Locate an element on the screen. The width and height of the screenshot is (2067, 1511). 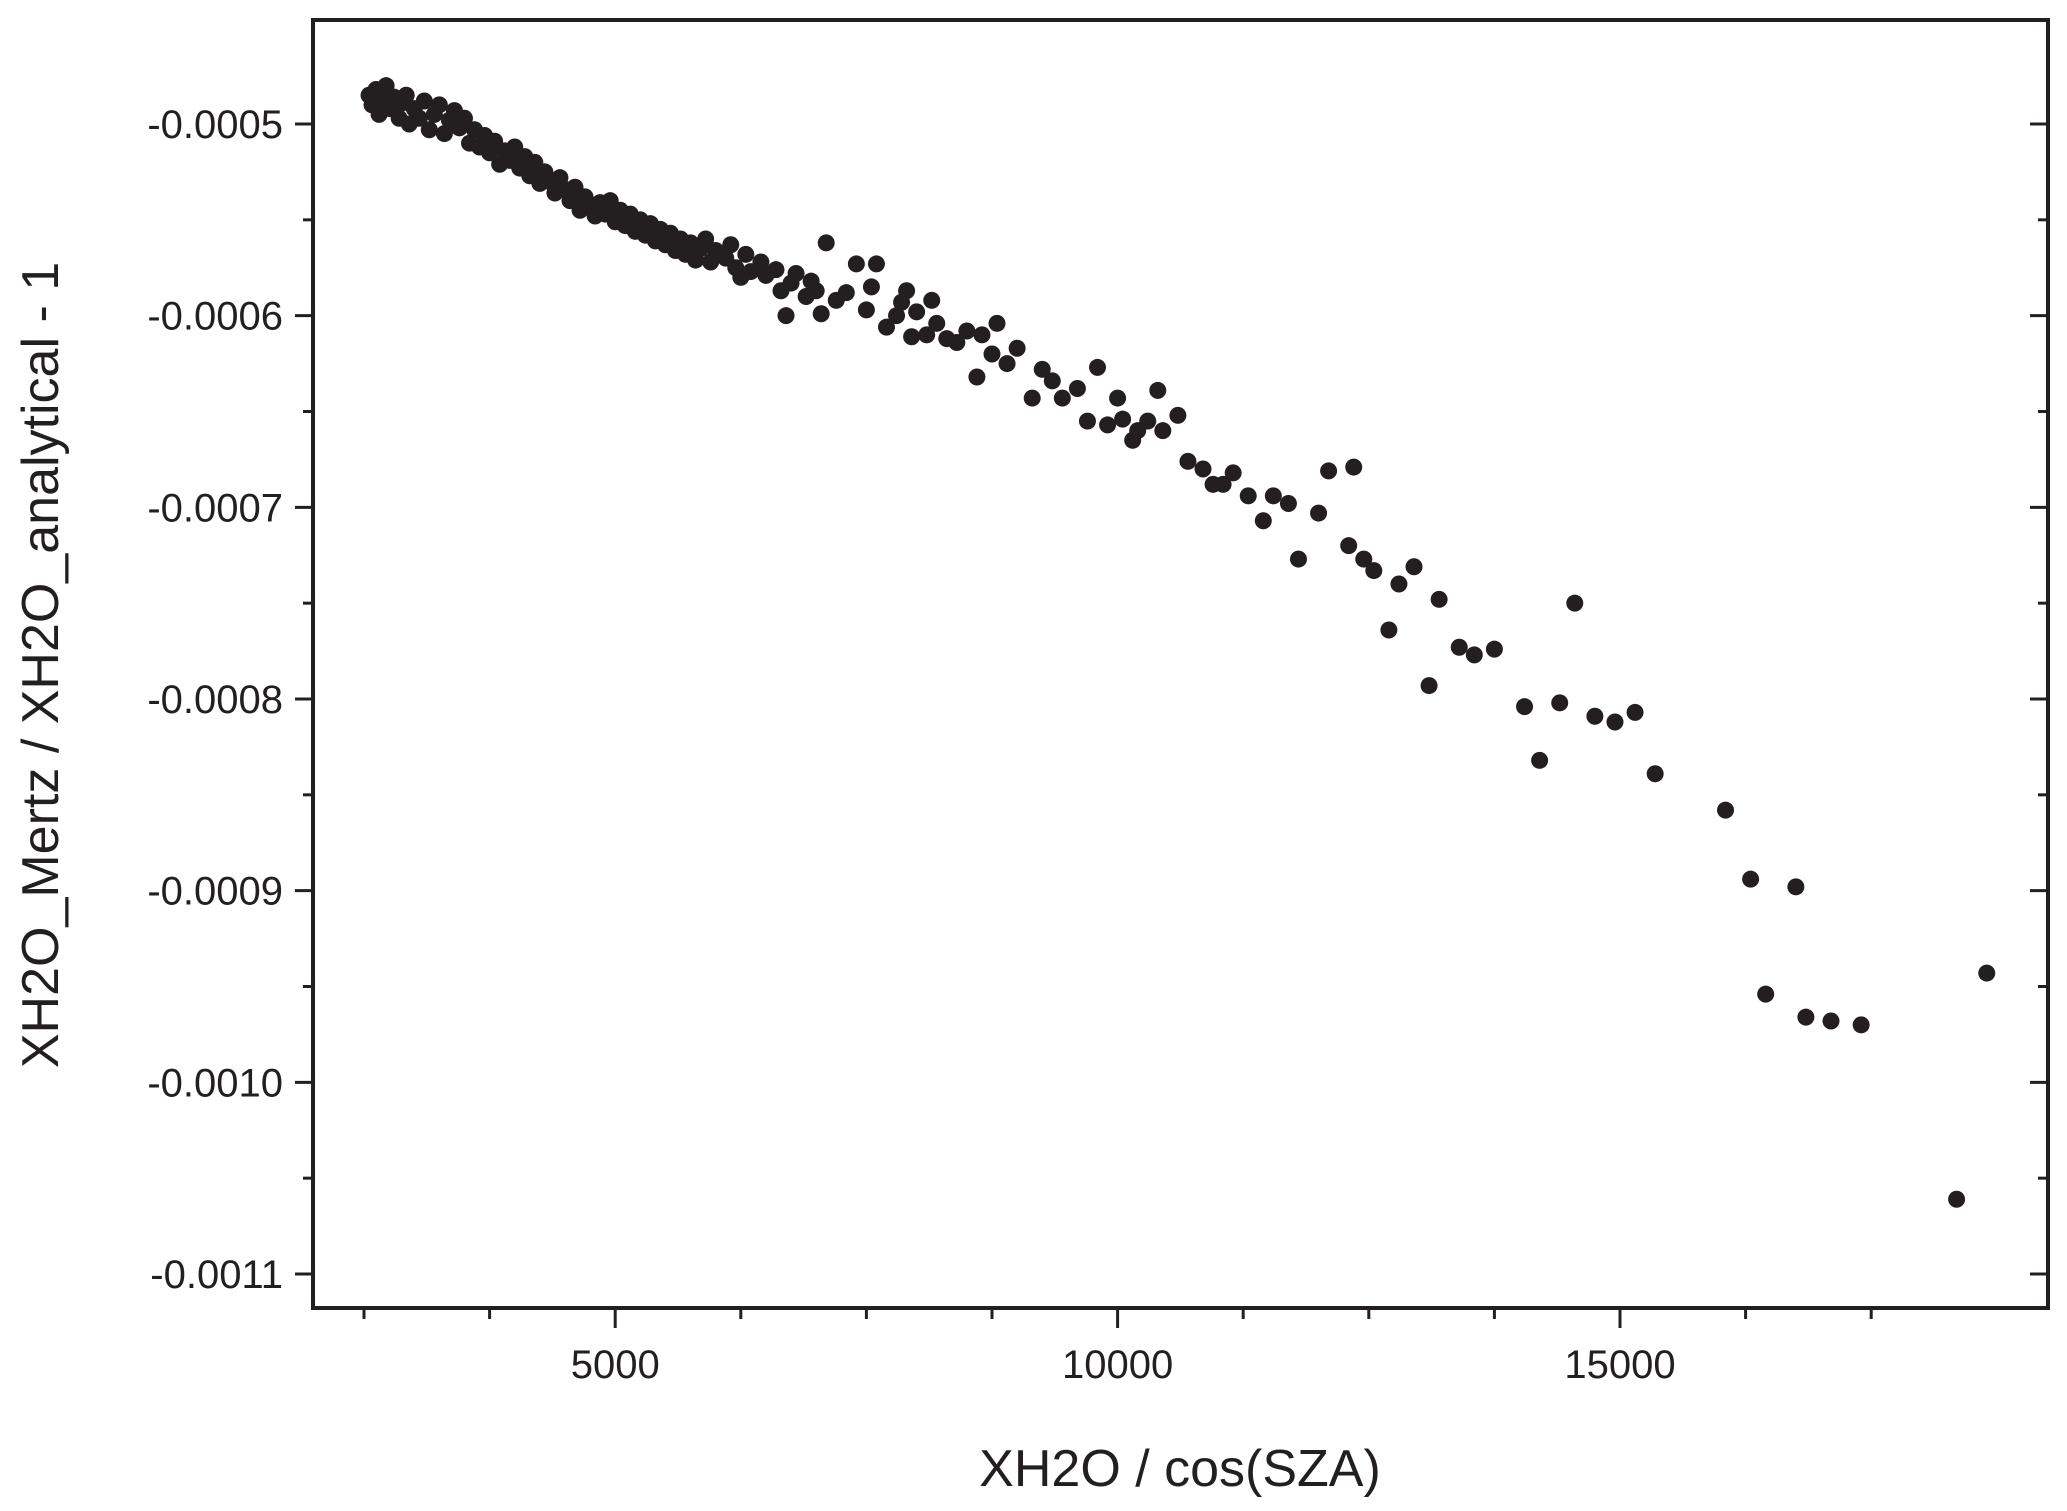
y-tick-label: -0.0009 is located at coordinates (215, 892).